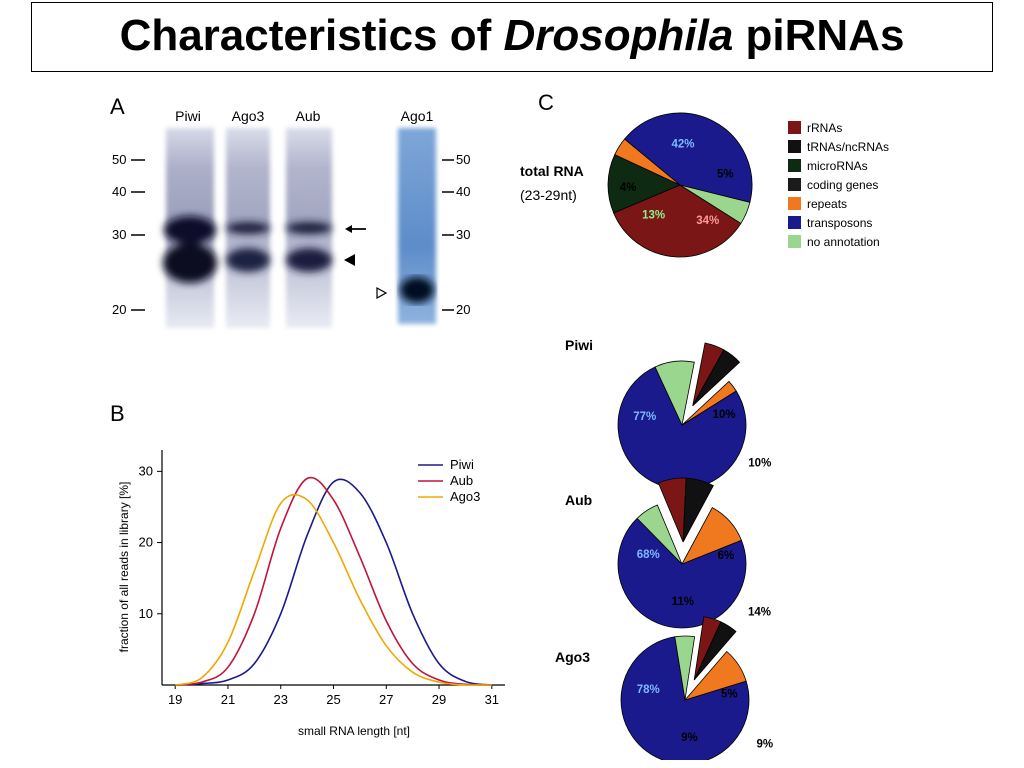  I want to click on pie-value-label: 34%, so click(707, 221).